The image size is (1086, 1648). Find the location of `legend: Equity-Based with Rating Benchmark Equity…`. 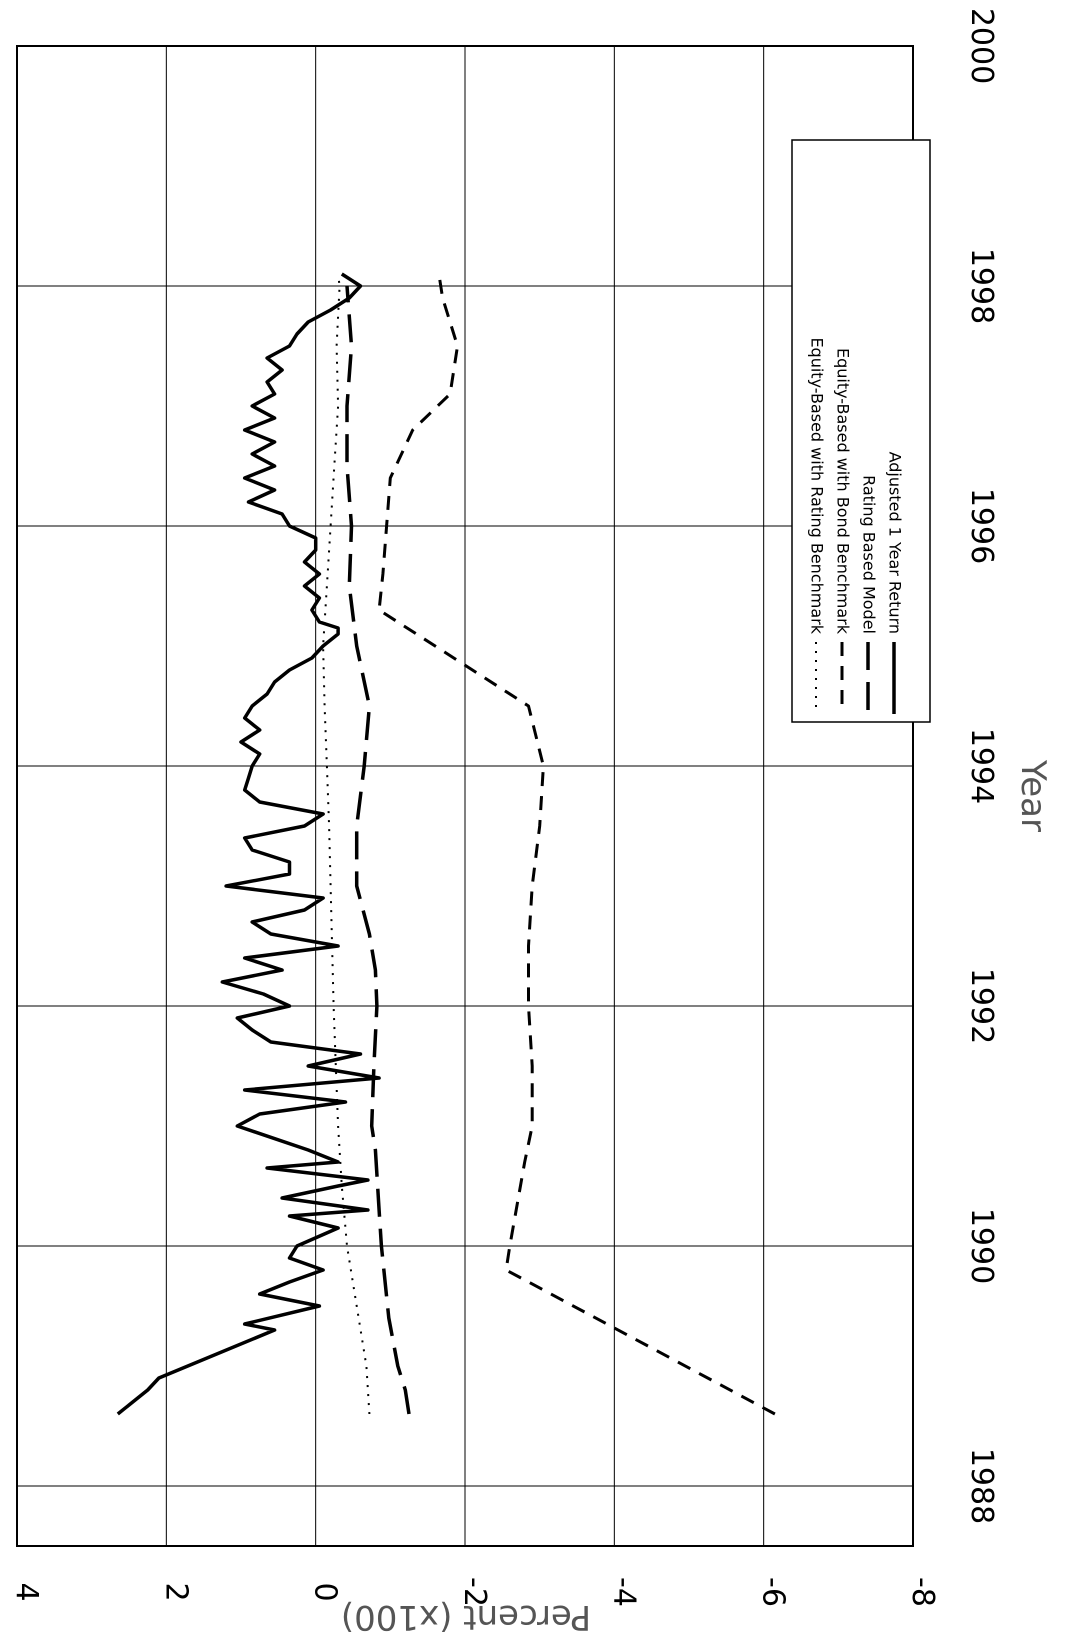

legend: Equity-Based with Rating Benchmark Equity… is located at coordinates (861, 431).